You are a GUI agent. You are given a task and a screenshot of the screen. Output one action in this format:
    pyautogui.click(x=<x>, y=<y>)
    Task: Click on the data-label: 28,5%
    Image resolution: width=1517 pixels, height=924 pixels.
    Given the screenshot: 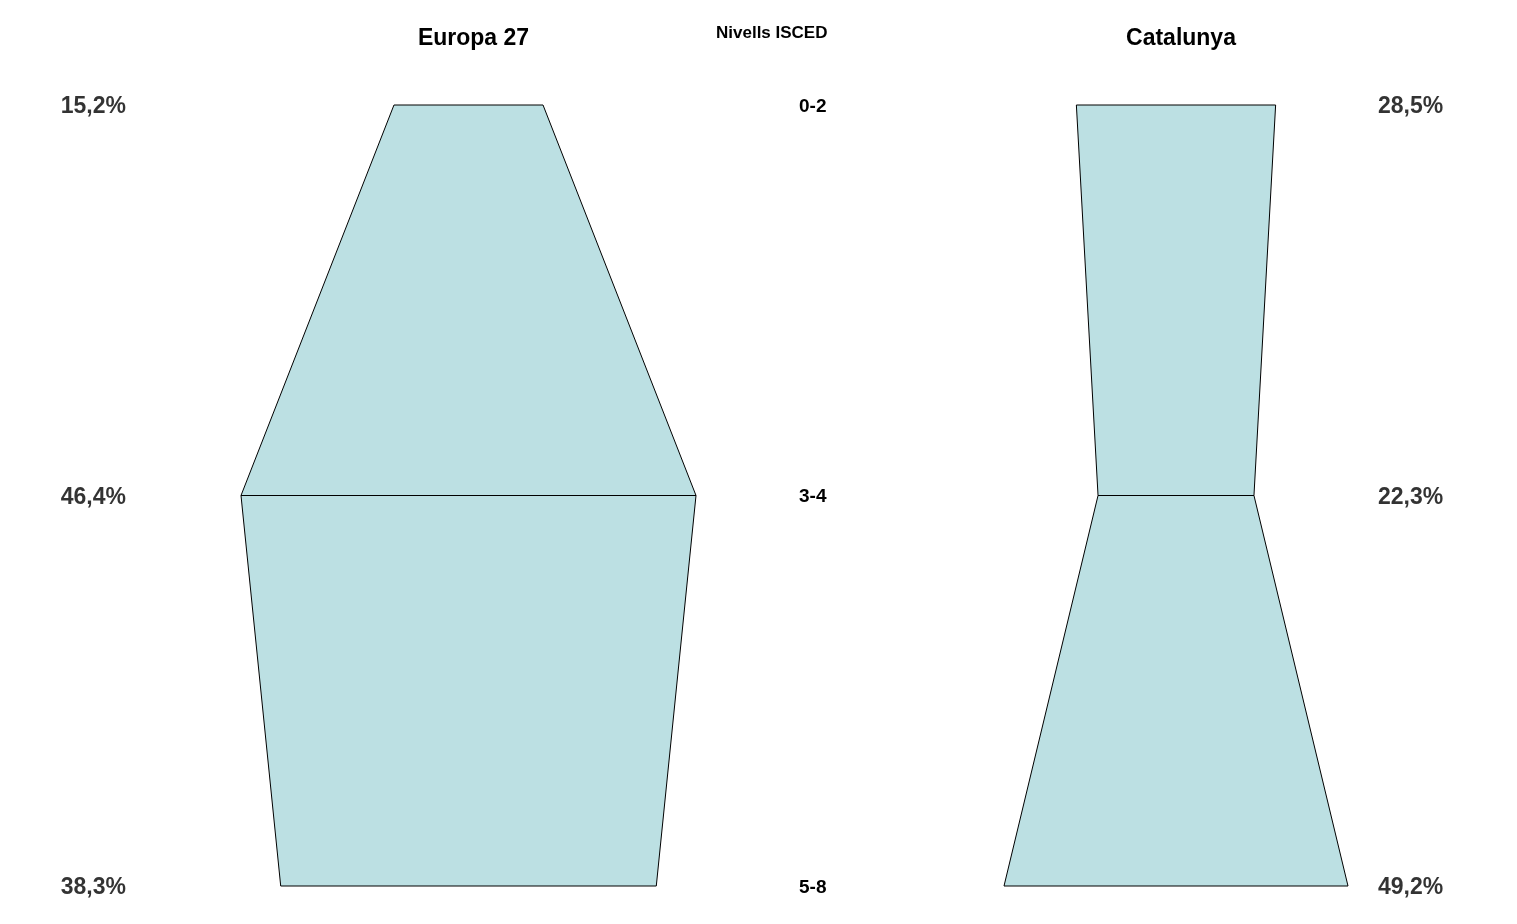 What is the action you would take?
    pyautogui.click(x=1411, y=105)
    